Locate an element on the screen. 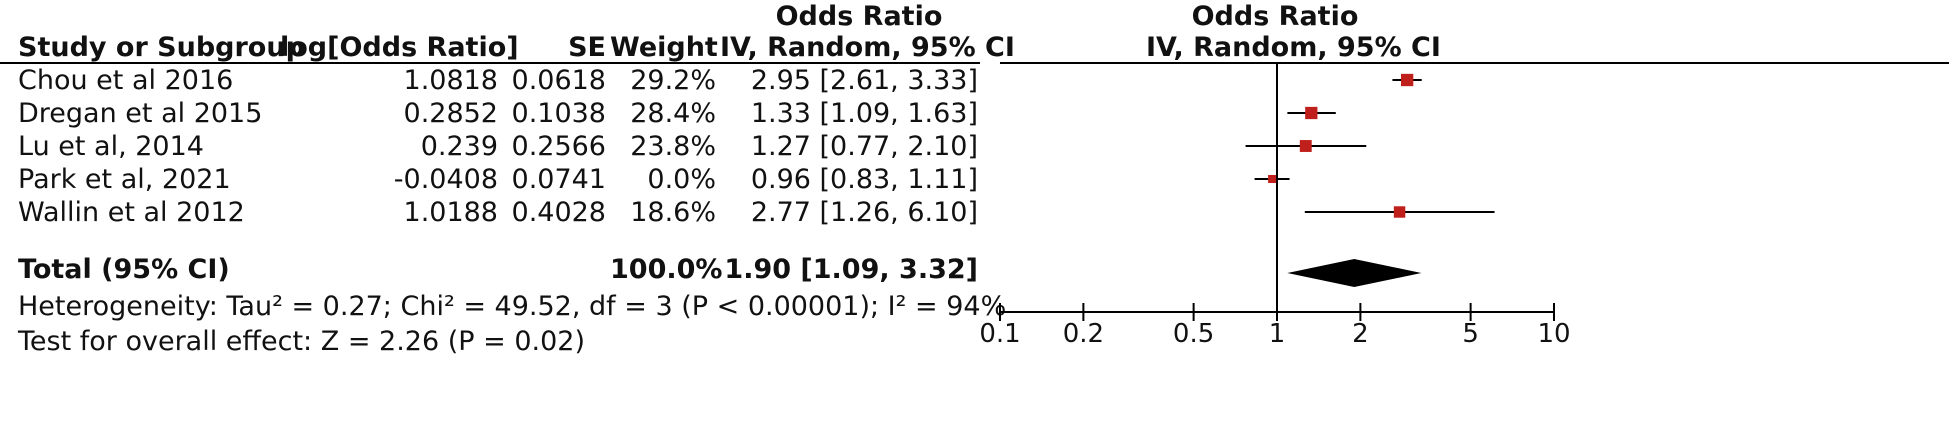  study-logor: -0.0408 is located at coordinates (445, 179).